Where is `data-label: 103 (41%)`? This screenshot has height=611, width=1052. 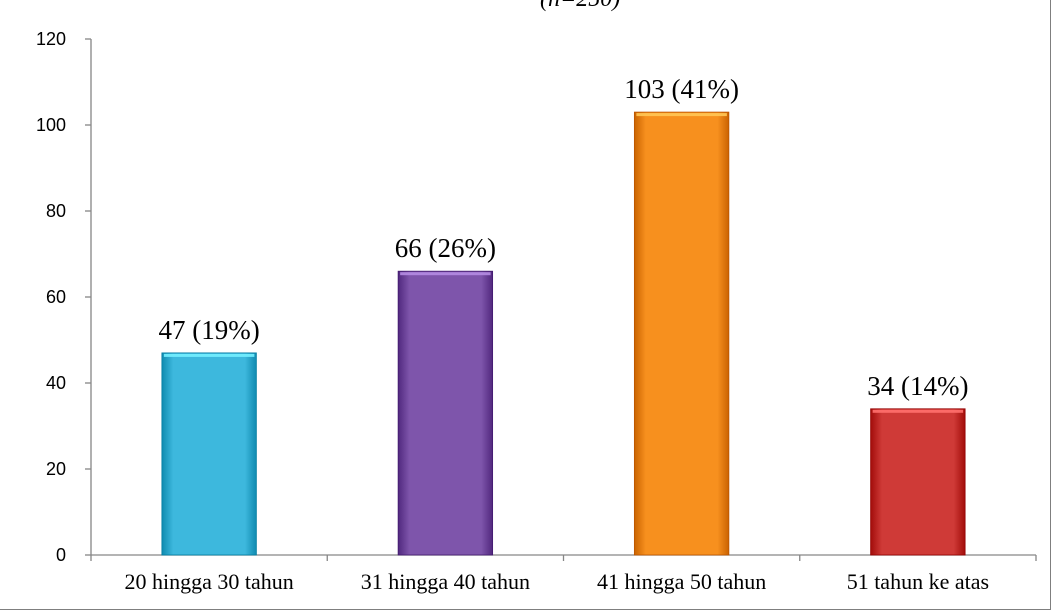 data-label: 103 (41%) is located at coordinates (681, 89).